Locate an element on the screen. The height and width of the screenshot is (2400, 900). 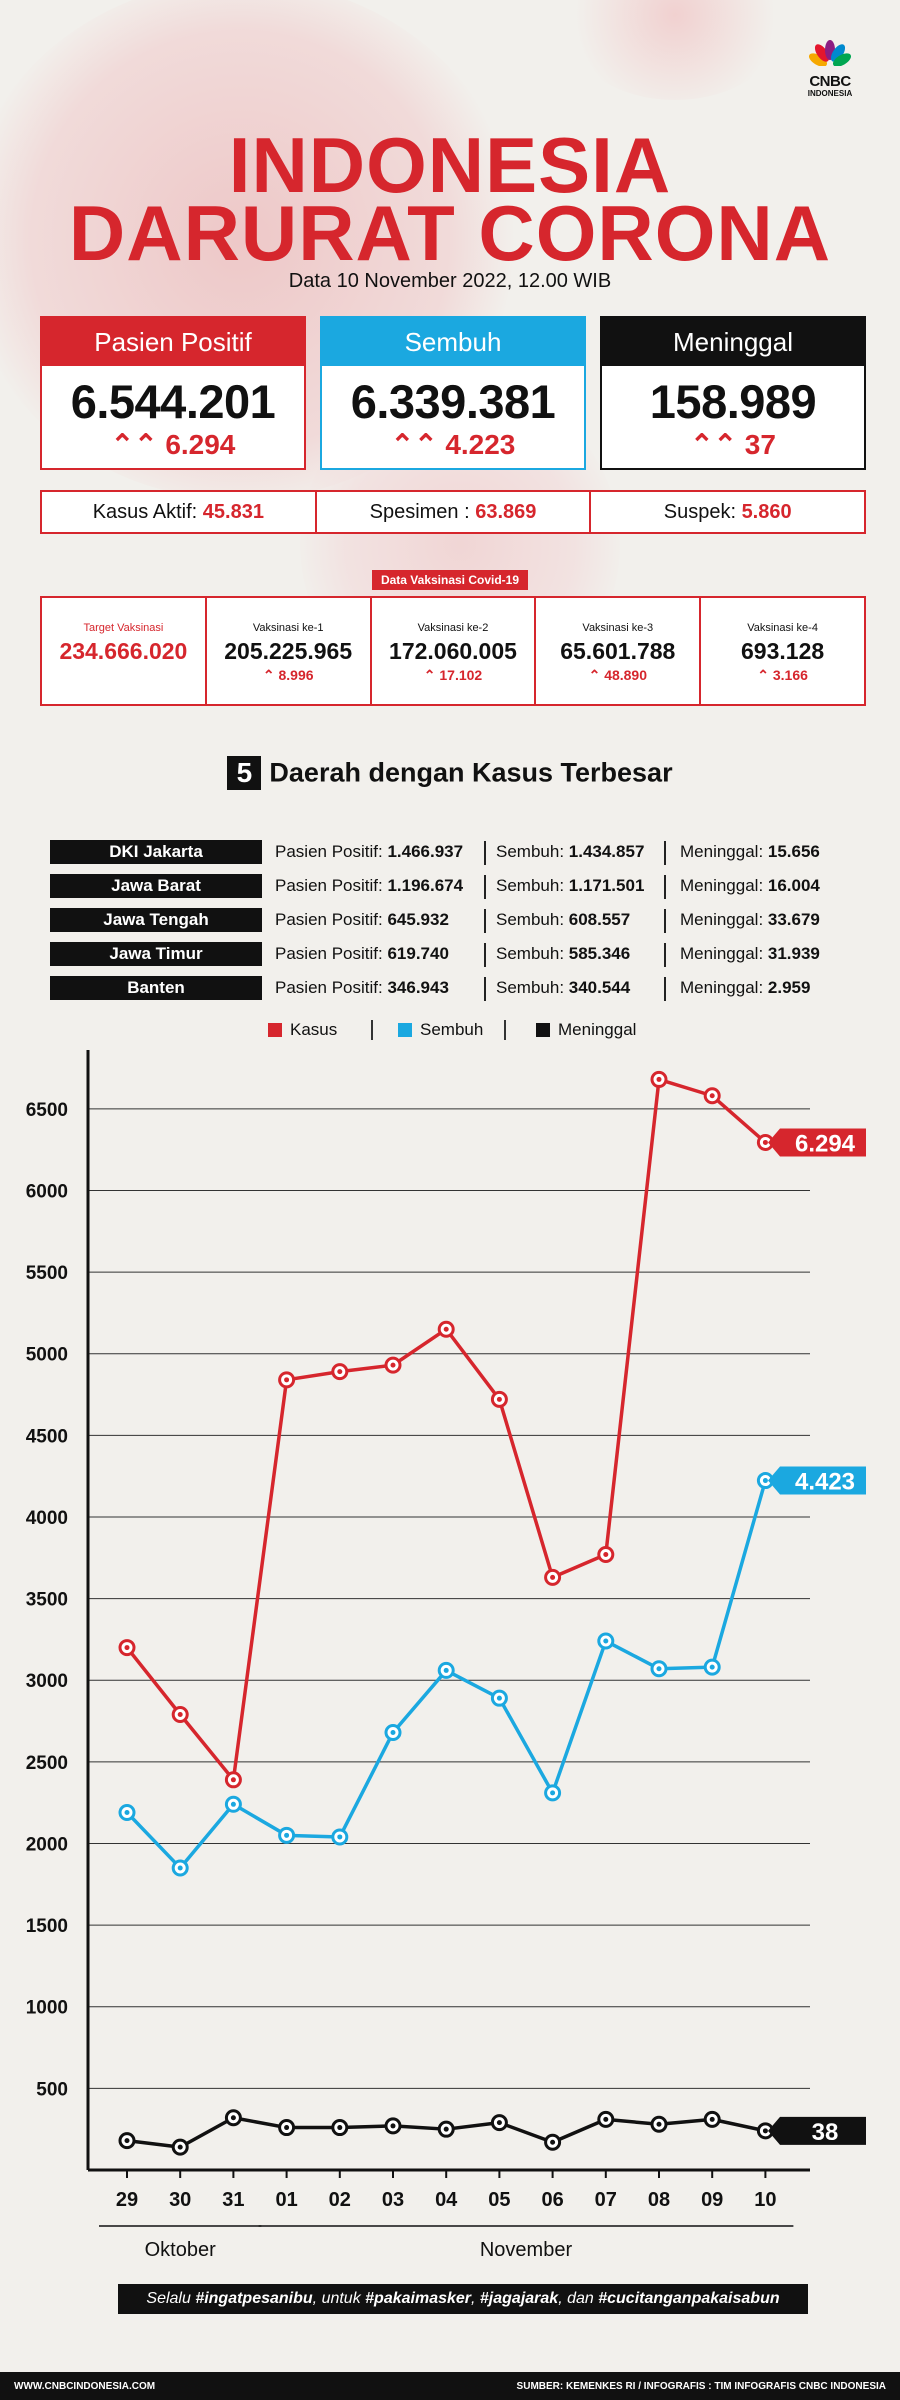
cnbc-logo: CNBC INDONESIA is located at coordinates (830, 69).